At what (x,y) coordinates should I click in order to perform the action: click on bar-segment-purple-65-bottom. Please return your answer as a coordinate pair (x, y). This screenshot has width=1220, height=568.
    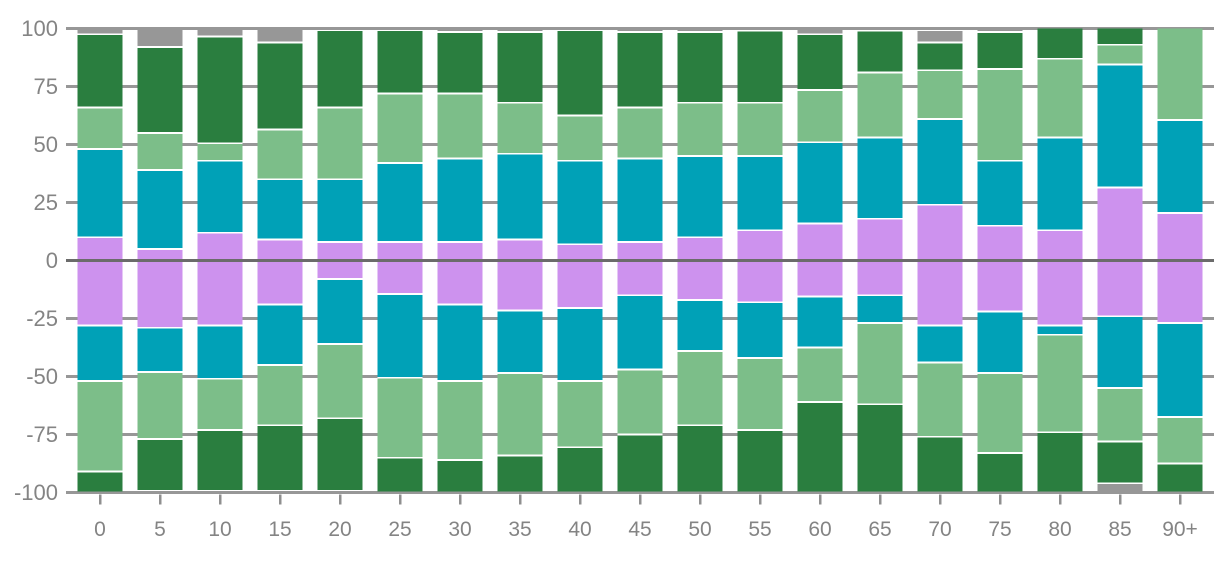
    Looking at the image, I should click on (880, 278).